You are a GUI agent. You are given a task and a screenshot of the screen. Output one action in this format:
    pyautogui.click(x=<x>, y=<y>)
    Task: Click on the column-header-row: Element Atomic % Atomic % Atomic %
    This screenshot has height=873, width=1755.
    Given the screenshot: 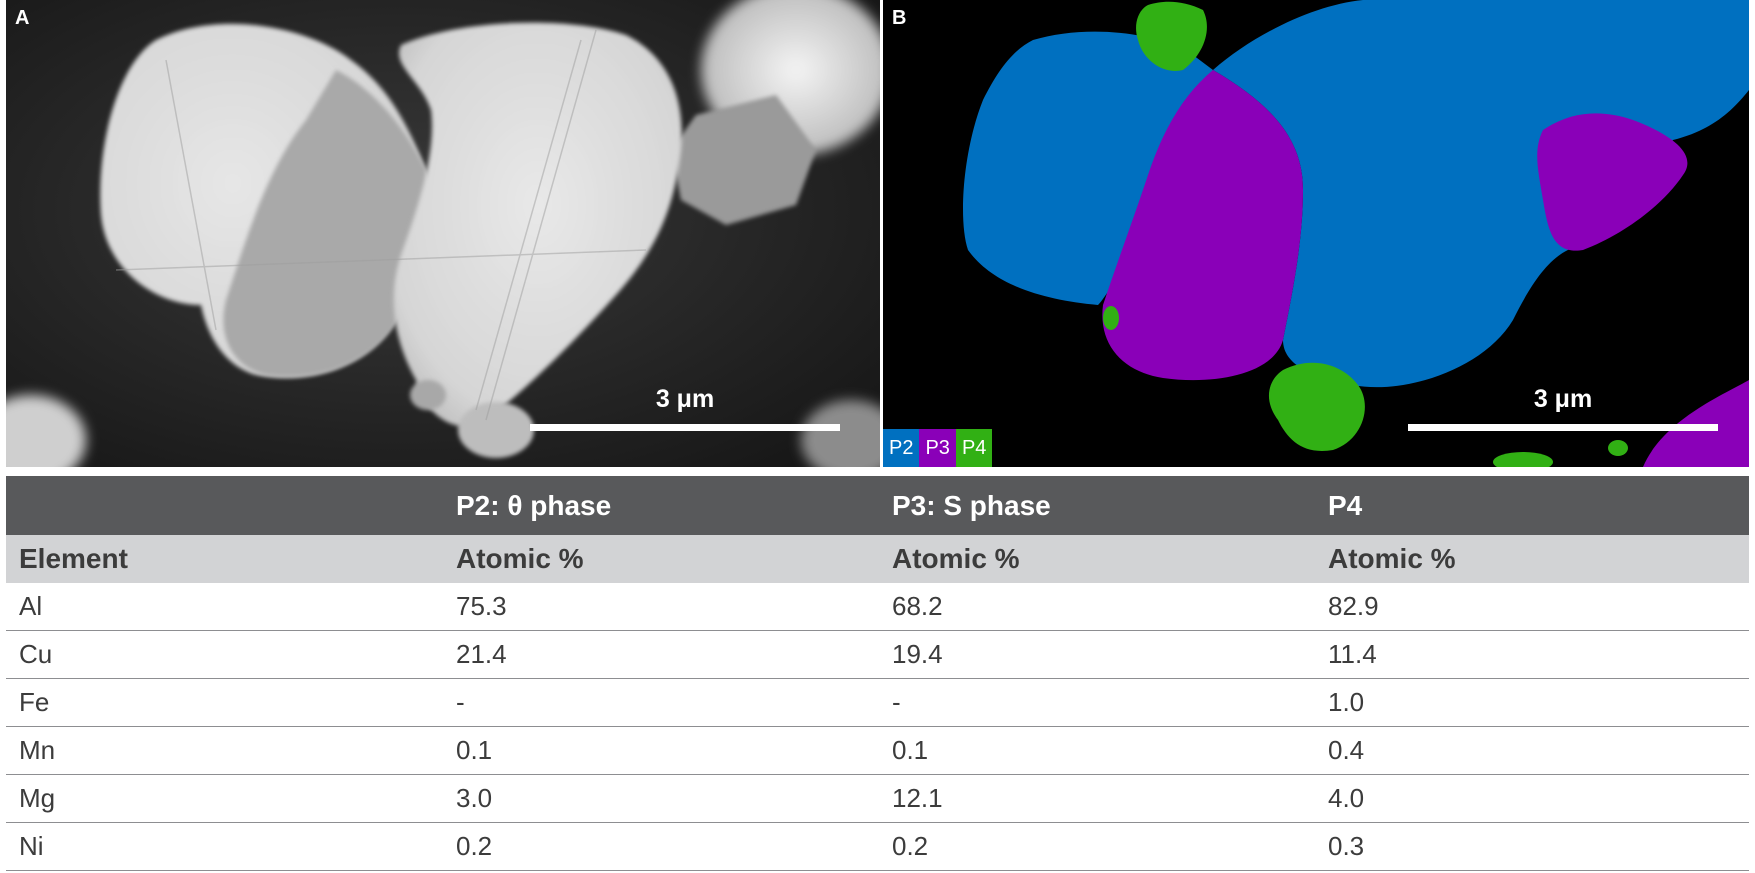 What is the action you would take?
    pyautogui.click(x=877, y=559)
    